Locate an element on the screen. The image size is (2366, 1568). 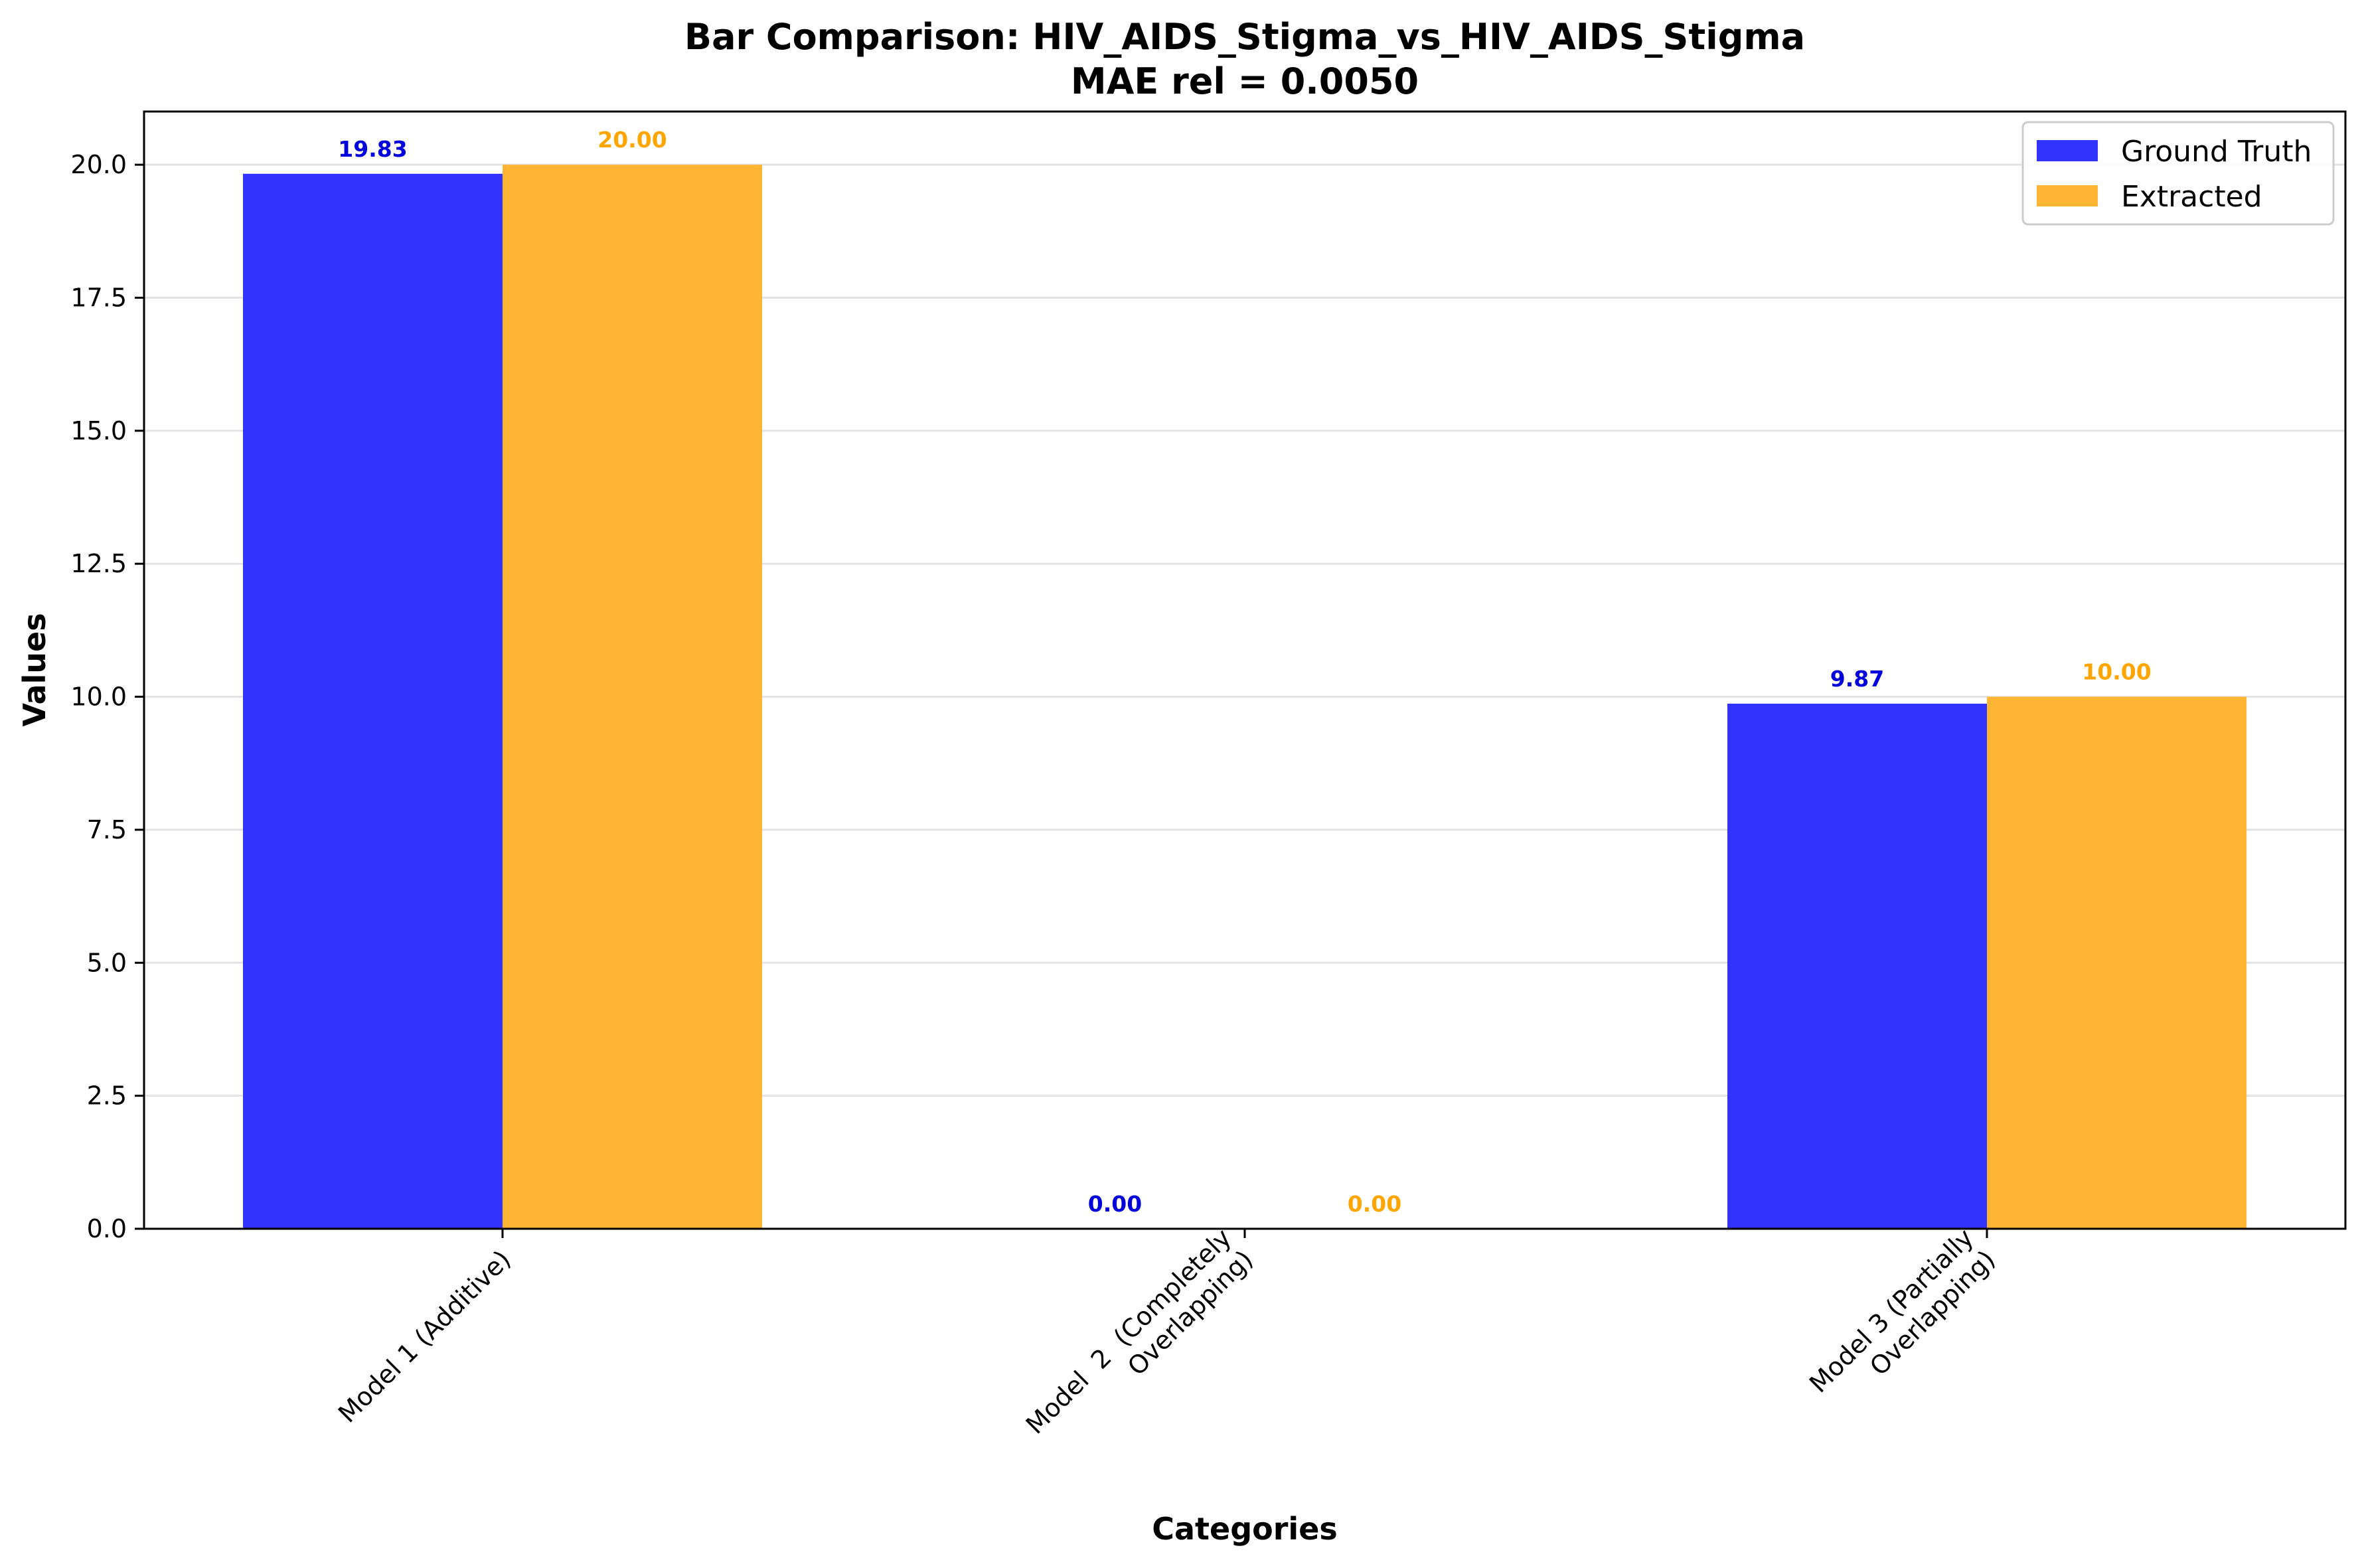
legend-box is located at coordinates (2178, 174).